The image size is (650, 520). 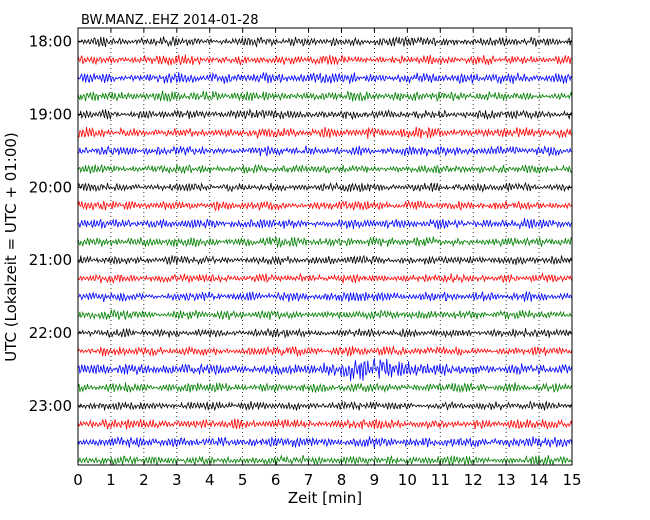 I want to click on x-tick-label-12: 12, so click(x=473, y=480).